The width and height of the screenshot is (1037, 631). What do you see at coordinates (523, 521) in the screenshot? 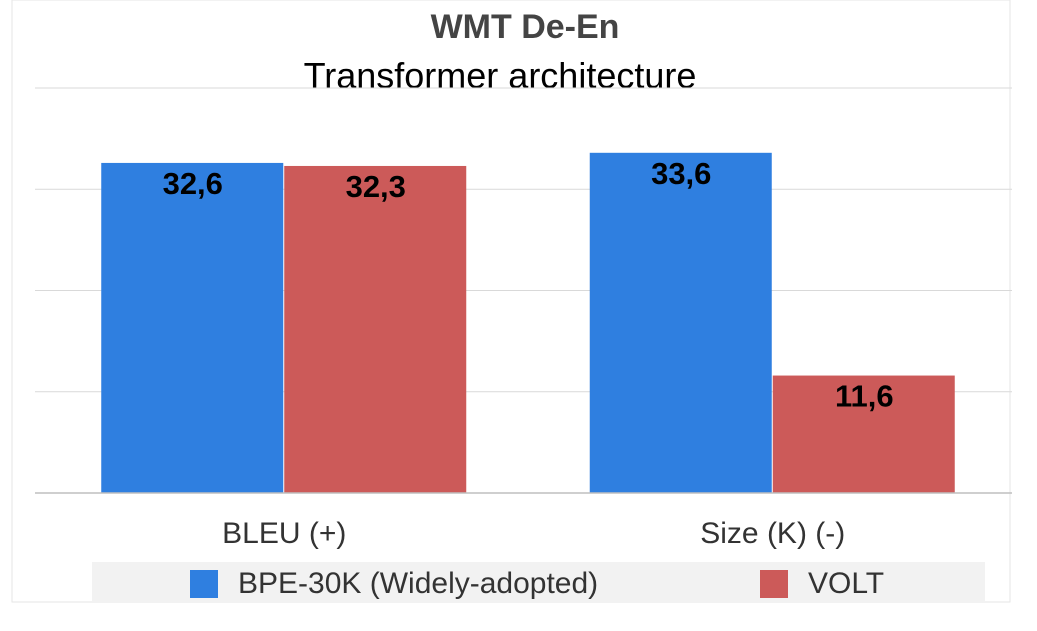
I see `x-axis: BLEU (+) Size (K) (-)` at bounding box center [523, 521].